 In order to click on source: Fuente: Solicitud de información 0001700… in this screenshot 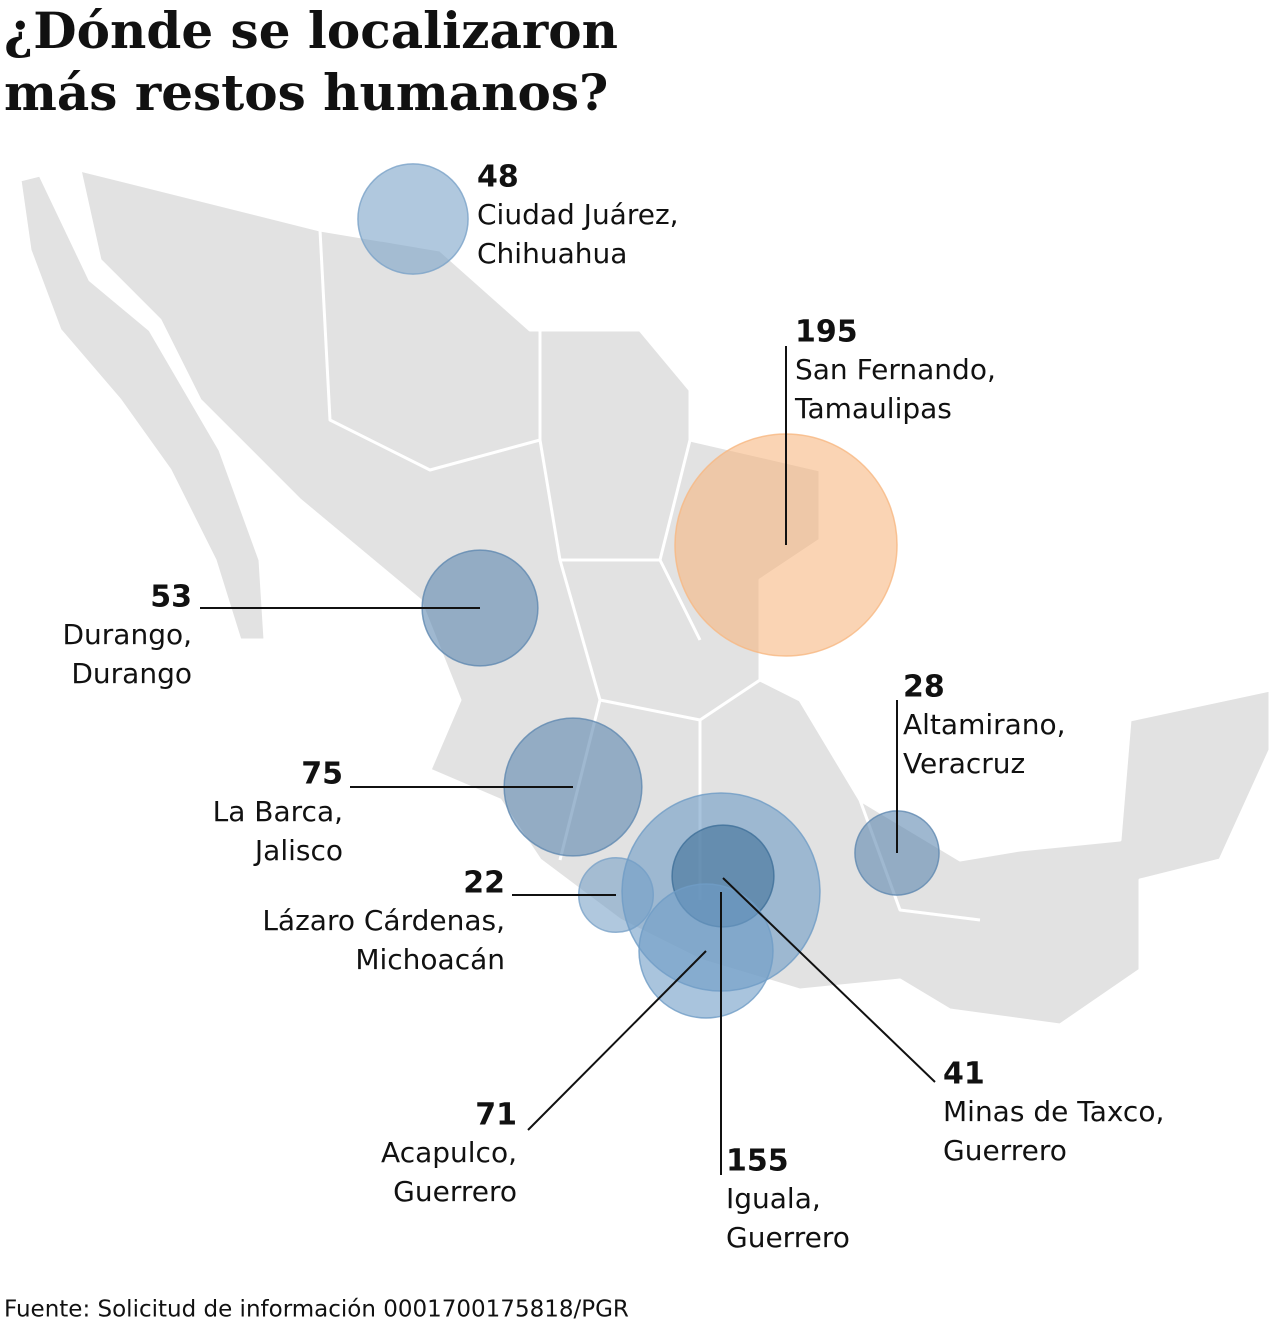, I will do `click(316, 1310)`.